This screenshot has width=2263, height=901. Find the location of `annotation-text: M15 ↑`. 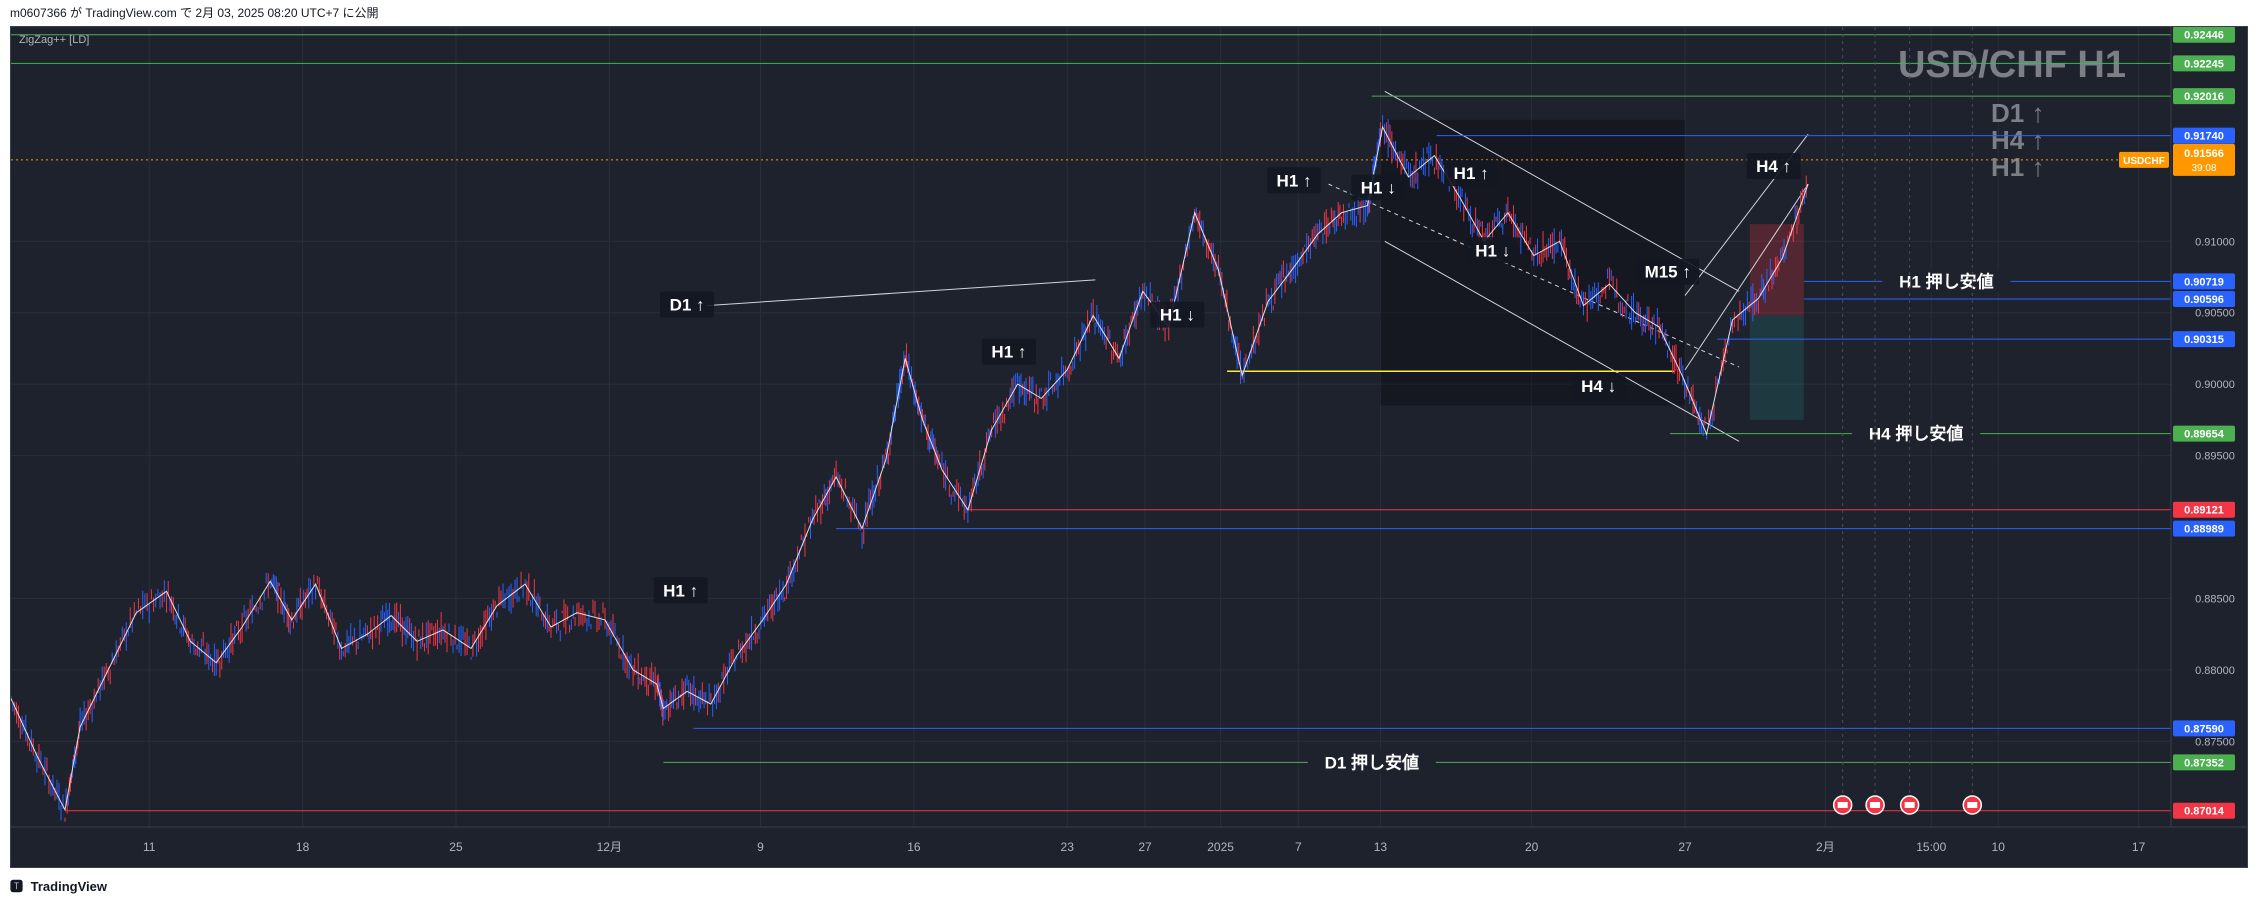

annotation-text: M15 ↑ is located at coordinates (1668, 272).